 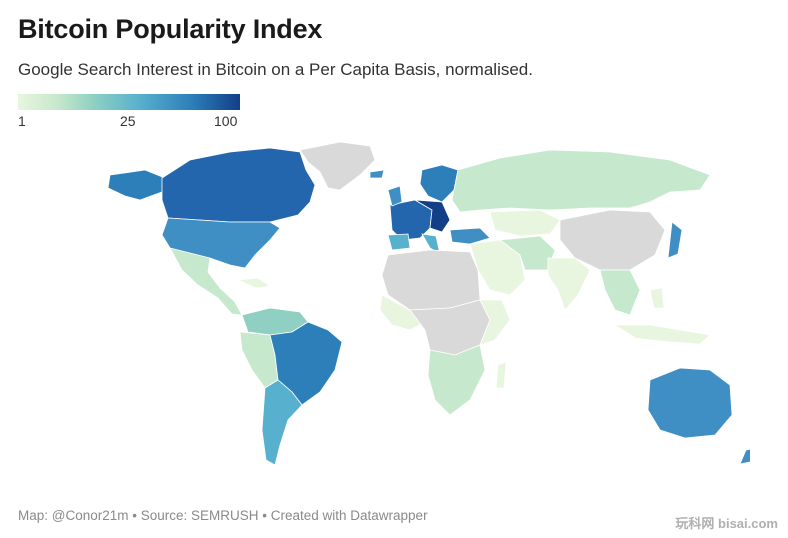 What do you see at coordinates (386, 188) in the screenshot?
I see `region-uk-iceland` at bounding box center [386, 188].